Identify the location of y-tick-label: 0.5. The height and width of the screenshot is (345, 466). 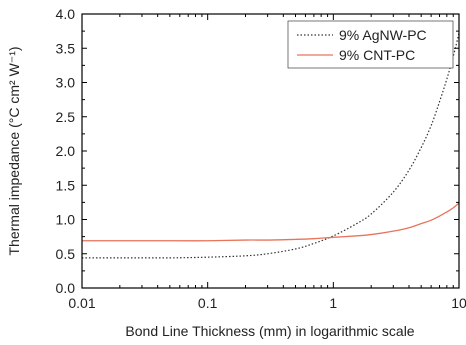
(66, 254).